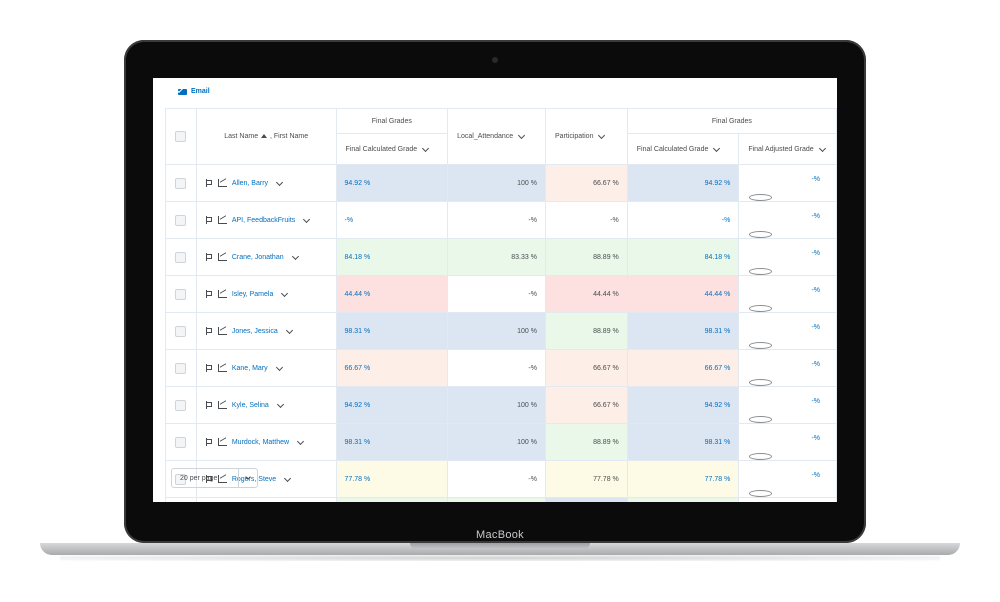  What do you see at coordinates (392, 294) in the screenshot?
I see `final-calculated-cell: 44.44 %` at bounding box center [392, 294].